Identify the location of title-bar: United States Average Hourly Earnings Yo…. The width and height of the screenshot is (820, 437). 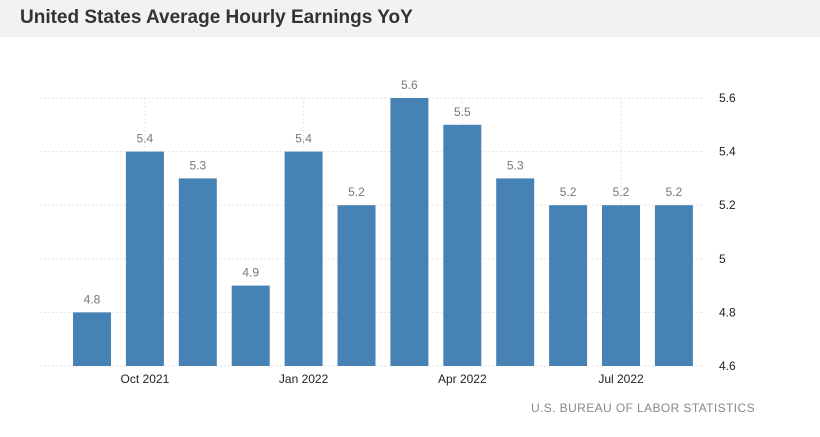
(410, 18).